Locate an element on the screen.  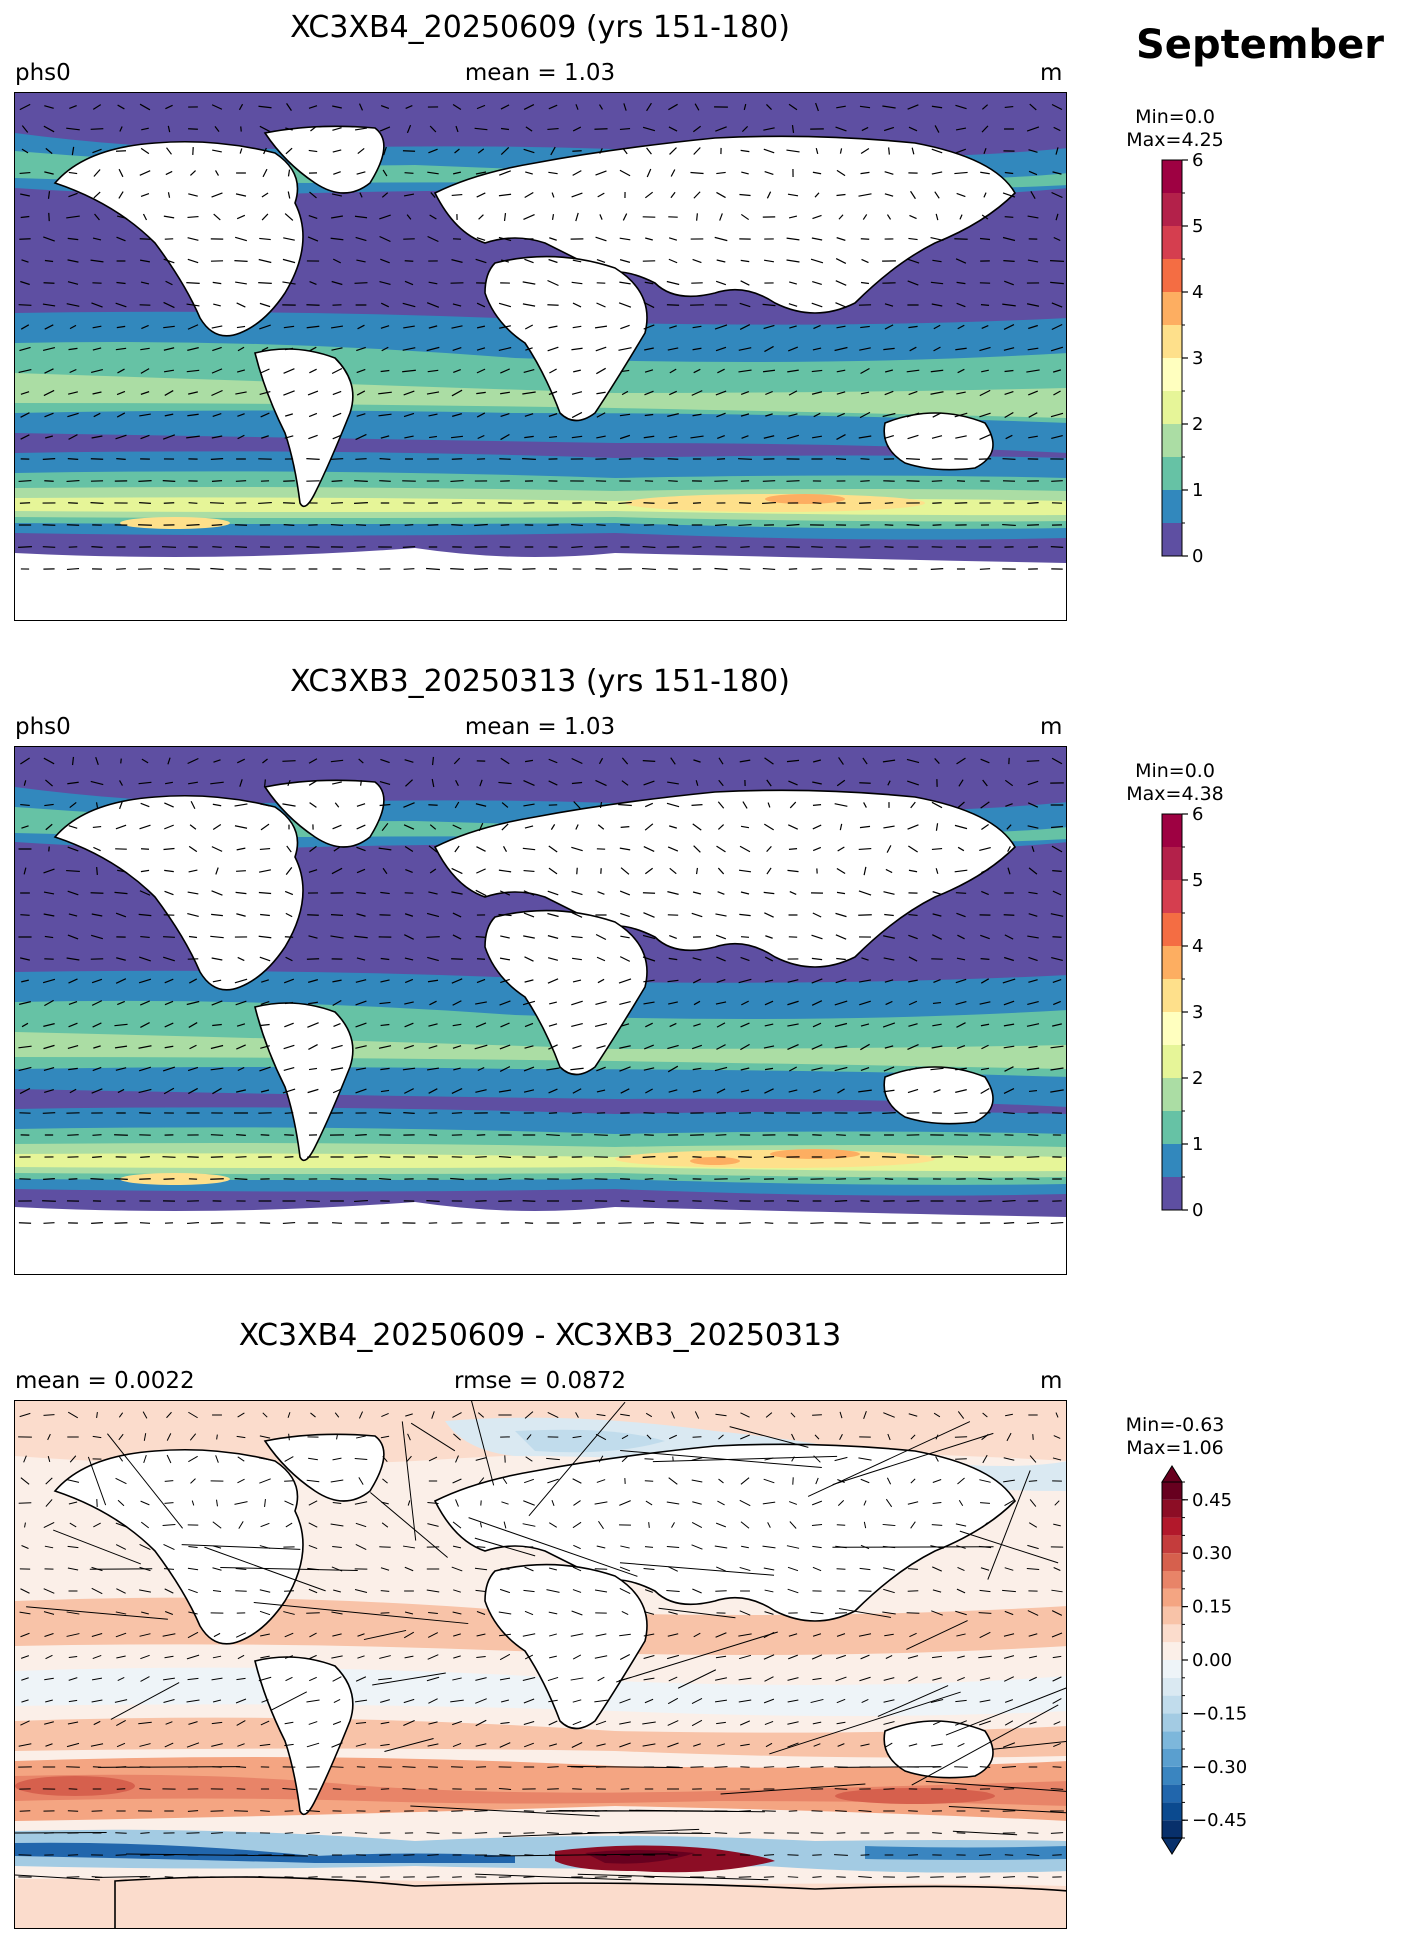
panel2-mean-label: mean = 1.03 is located at coordinates (540, 727).